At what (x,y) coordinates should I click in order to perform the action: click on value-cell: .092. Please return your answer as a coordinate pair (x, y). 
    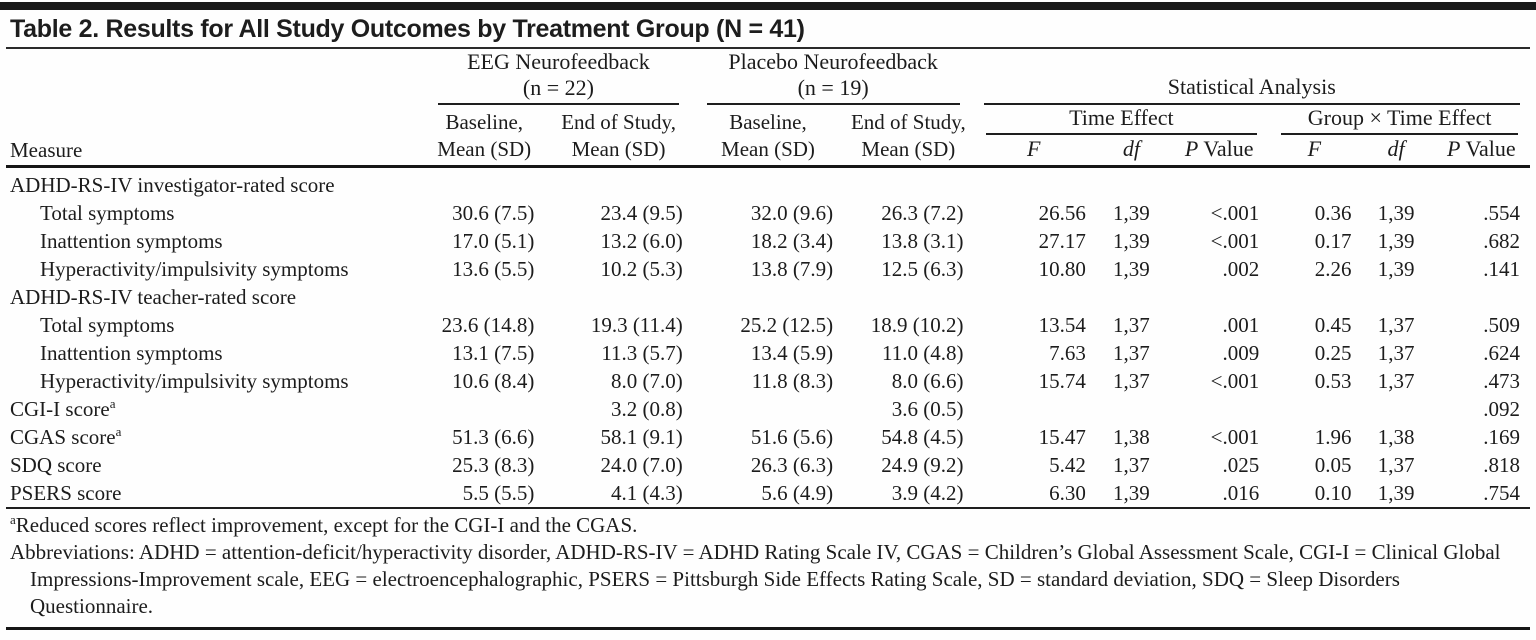
    Looking at the image, I should click on (1501, 409).